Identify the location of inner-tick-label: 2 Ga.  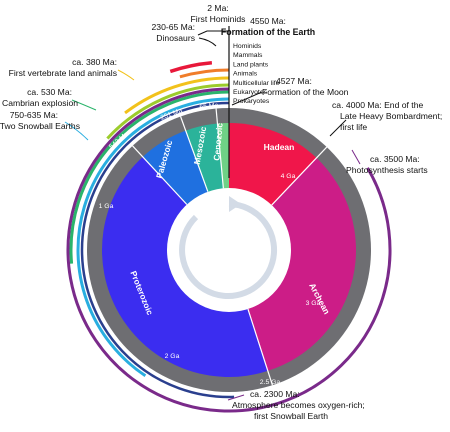
(172, 356).